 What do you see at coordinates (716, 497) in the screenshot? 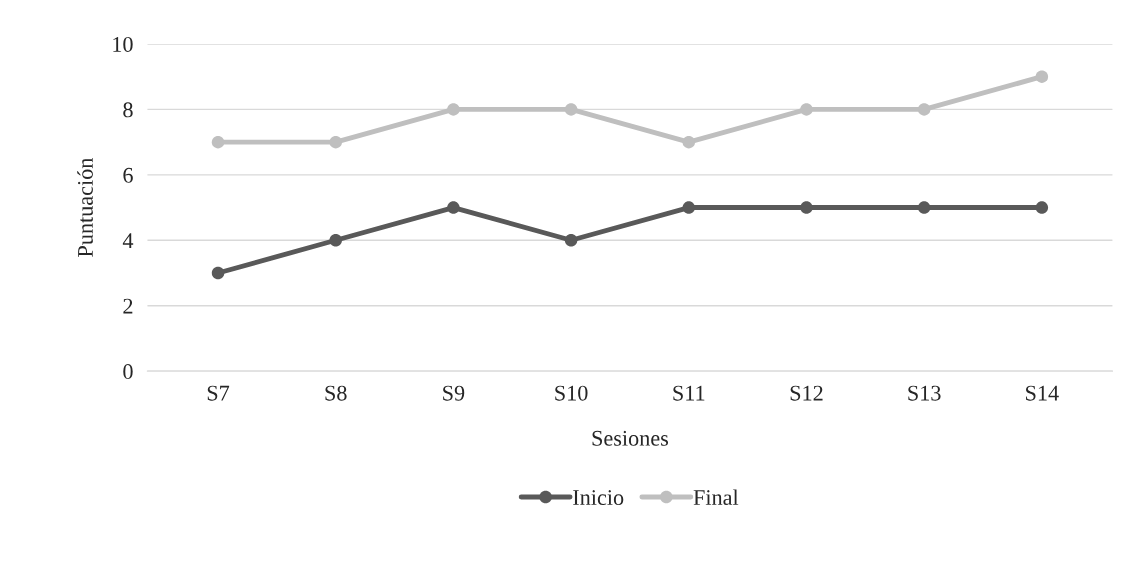
I see `legend-label: Final` at bounding box center [716, 497].